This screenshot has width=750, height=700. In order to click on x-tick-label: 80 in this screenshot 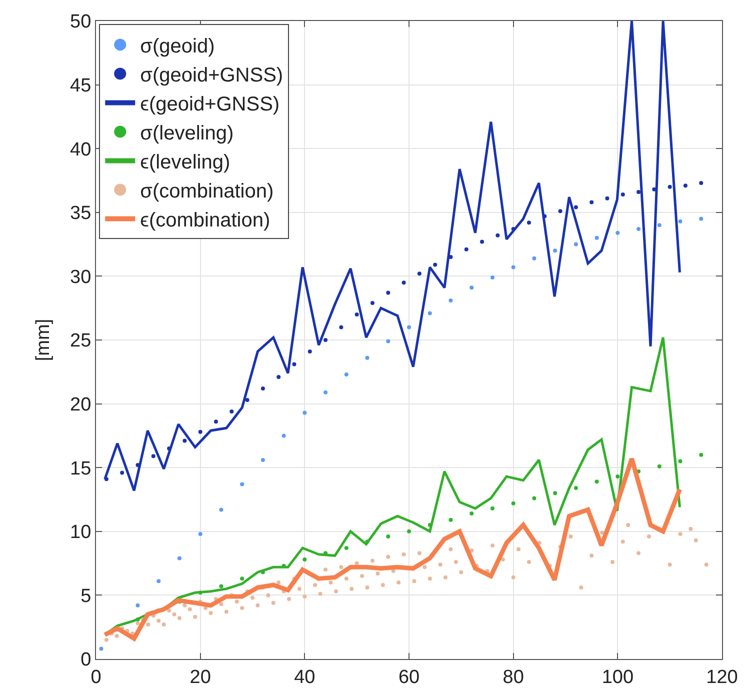, I will do `click(513, 677)`.